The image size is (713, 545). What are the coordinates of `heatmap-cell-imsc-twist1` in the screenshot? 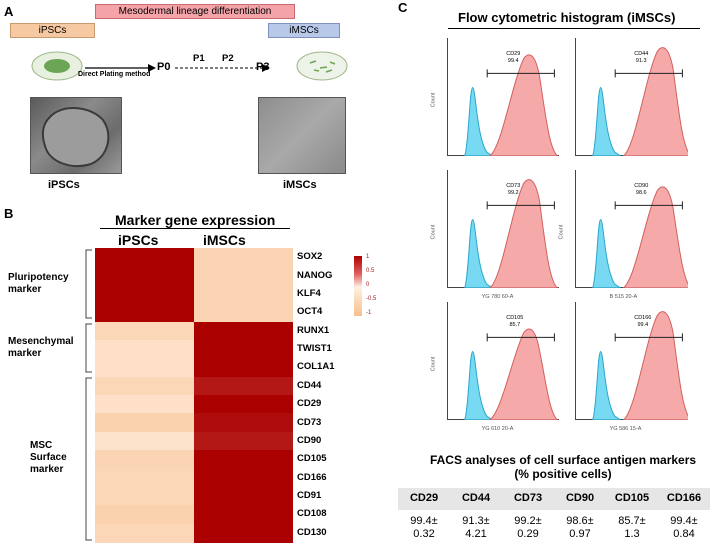 It's located at (243, 349).